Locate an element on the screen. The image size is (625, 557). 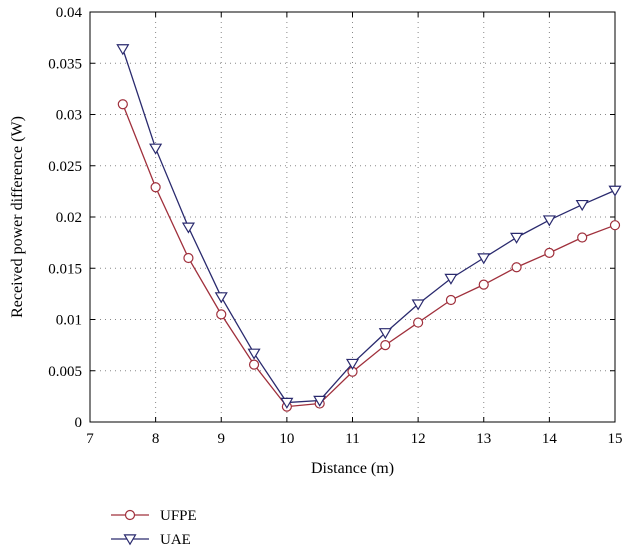
x-tick-label: 15 is located at coordinates (615, 439).